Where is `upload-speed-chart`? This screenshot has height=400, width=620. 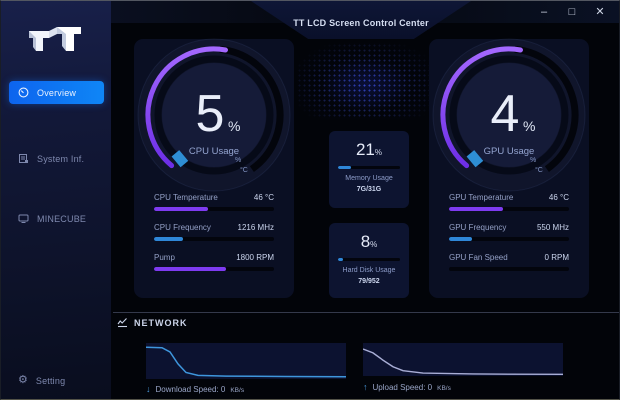 upload-speed-chart is located at coordinates (463, 359).